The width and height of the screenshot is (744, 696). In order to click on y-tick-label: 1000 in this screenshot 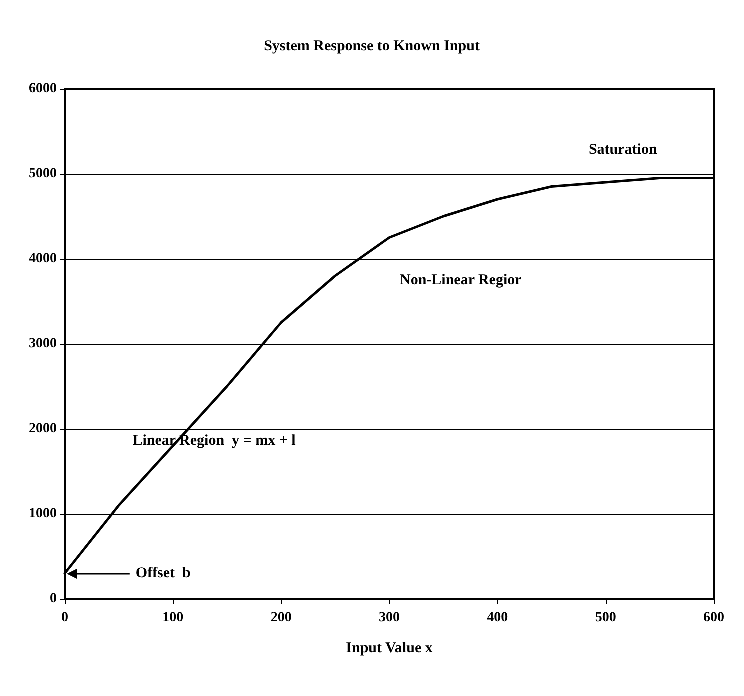, I will do `click(43, 514)`.